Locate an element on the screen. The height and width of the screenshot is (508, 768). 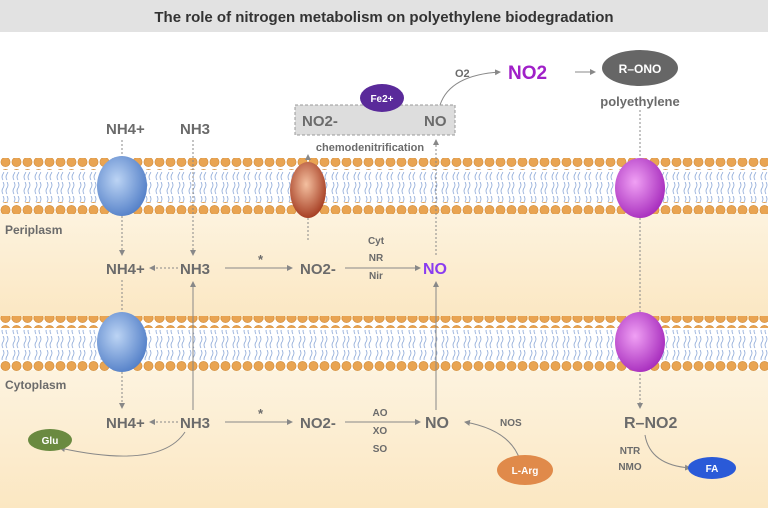
cyto-nh3-label: NH3 is located at coordinates (195, 423).